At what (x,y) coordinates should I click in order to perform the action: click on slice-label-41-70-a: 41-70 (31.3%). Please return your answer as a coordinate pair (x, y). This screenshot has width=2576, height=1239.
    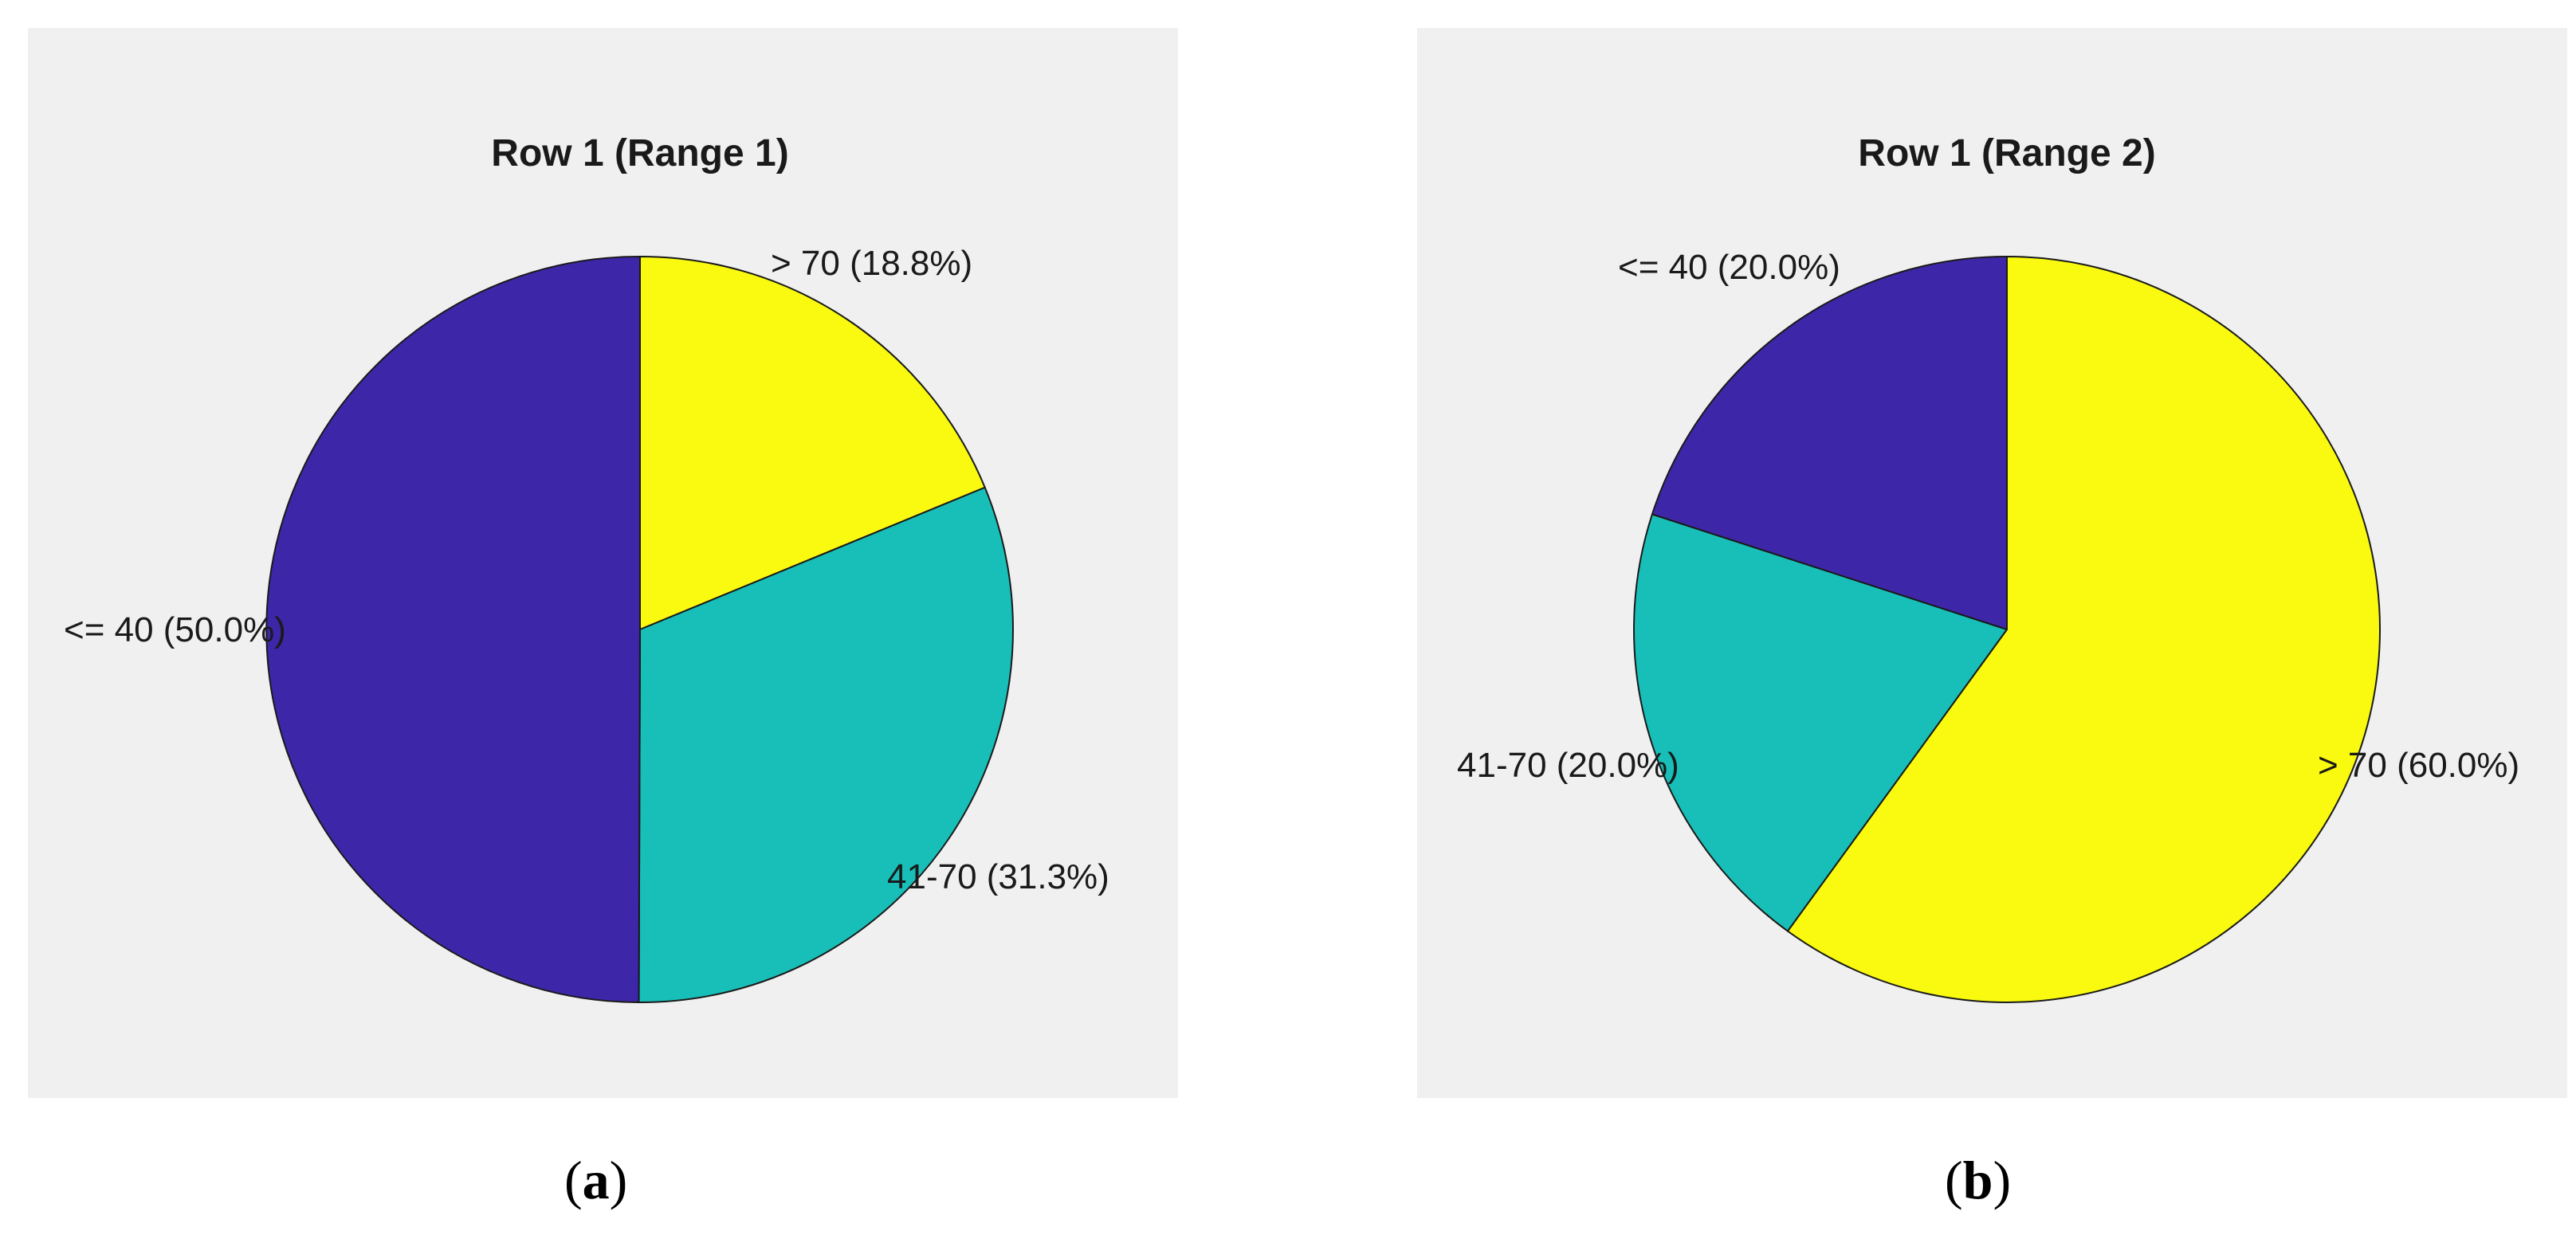
    Looking at the image, I should click on (998, 876).